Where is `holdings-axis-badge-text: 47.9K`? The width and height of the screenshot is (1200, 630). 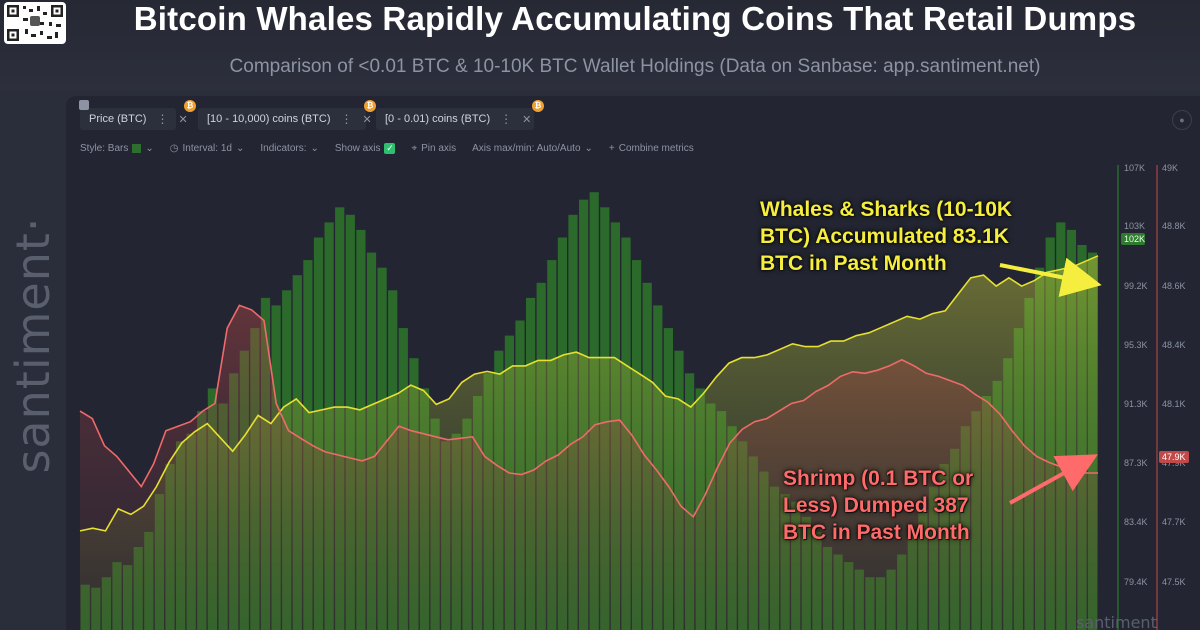 holdings-axis-badge-text: 47.9K is located at coordinates (1174, 457).